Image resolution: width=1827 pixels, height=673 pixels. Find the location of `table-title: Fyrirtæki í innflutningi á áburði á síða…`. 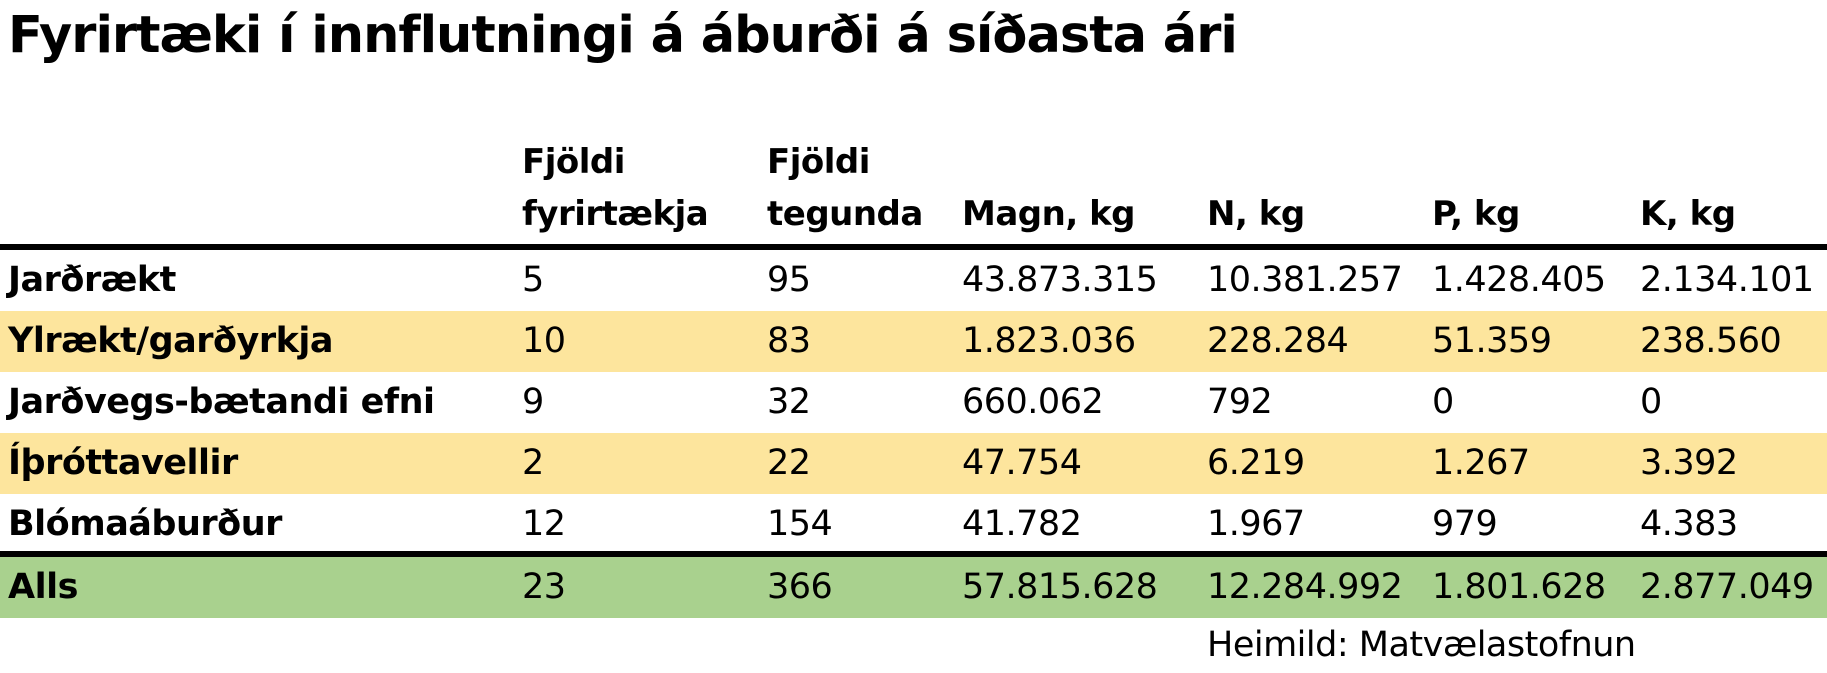

table-title: Fyrirtæki í innflutningi á áburði á síða… is located at coordinates (623, 35).